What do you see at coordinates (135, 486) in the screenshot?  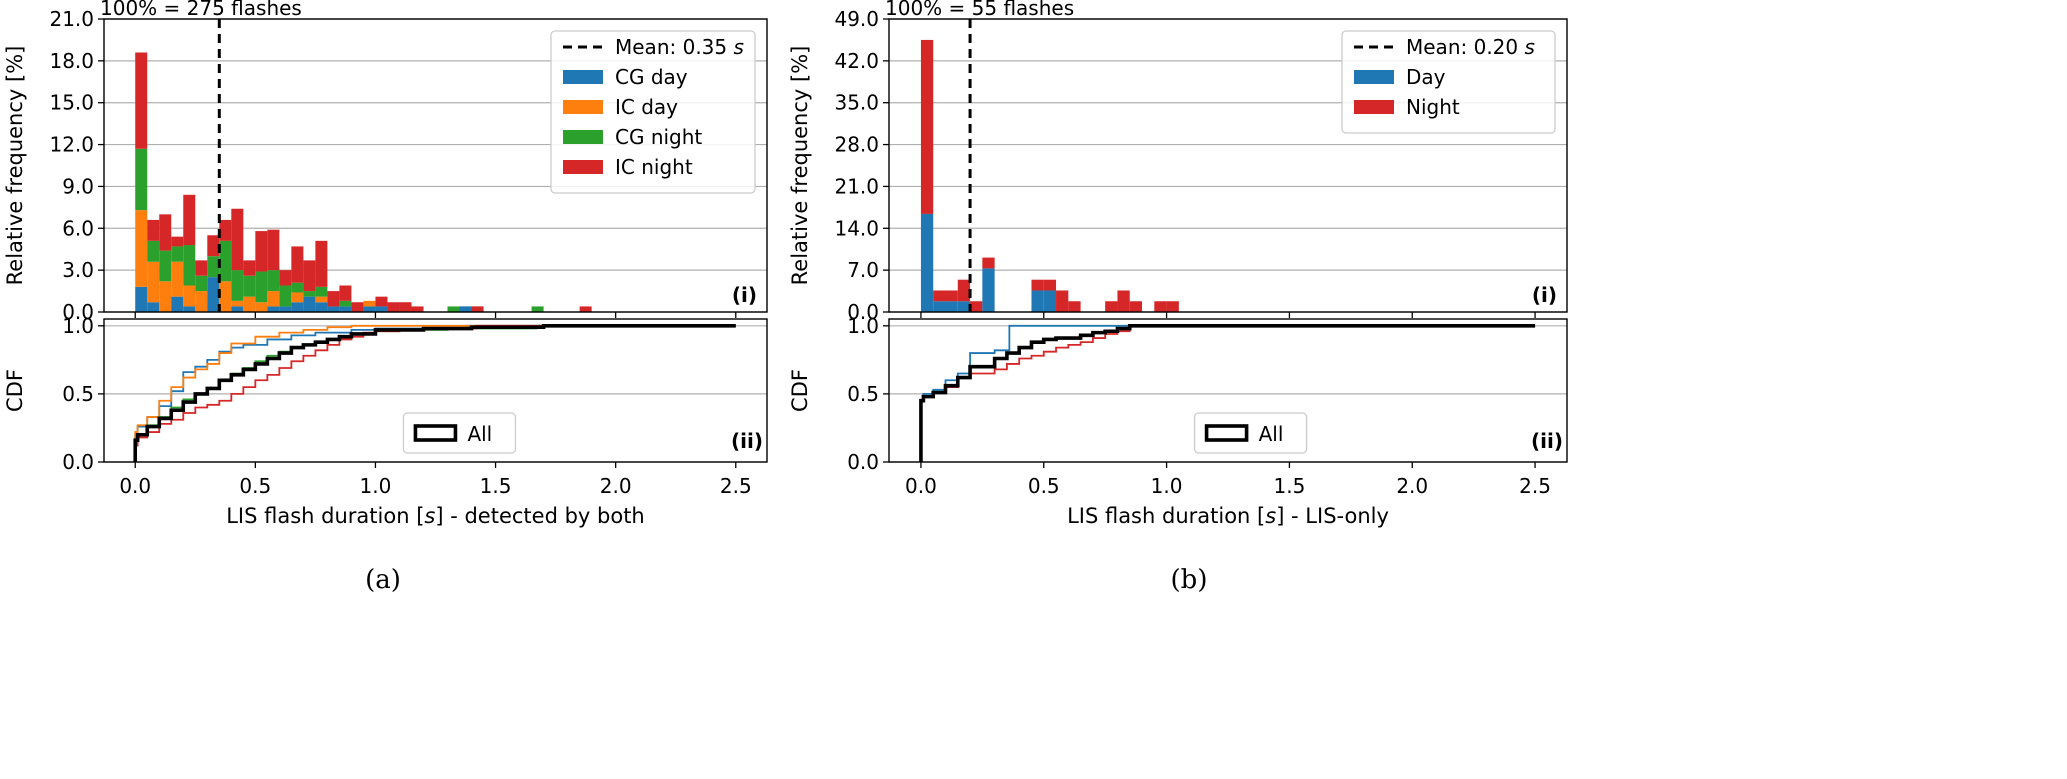 I see `xtick-label: 0.0` at bounding box center [135, 486].